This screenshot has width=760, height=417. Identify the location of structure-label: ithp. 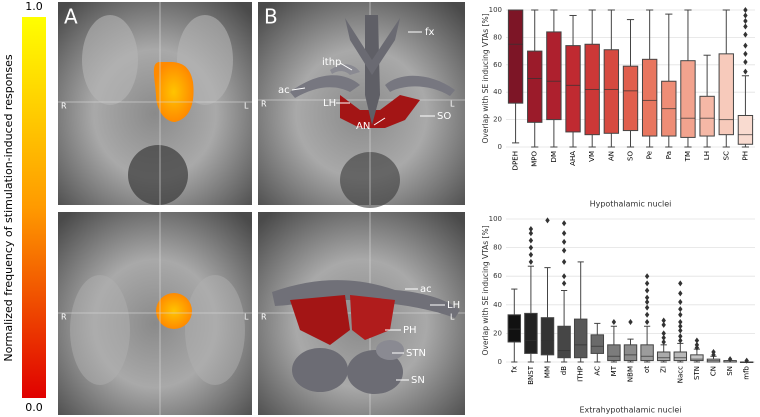
(331, 62).